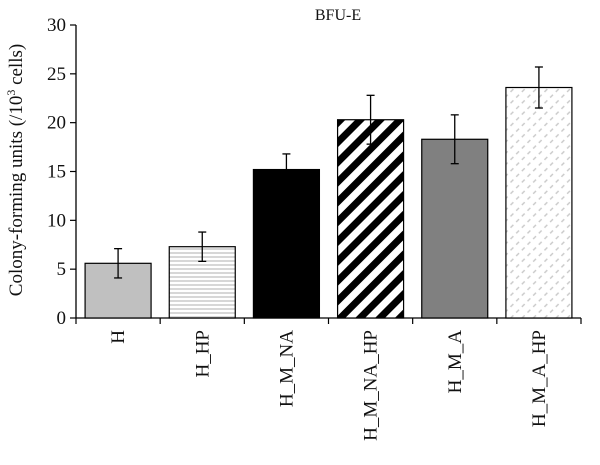  Describe the element at coordinates (539, 378) in the screenshot. I see `x-tick-label: H_M_A_HP` at that location.